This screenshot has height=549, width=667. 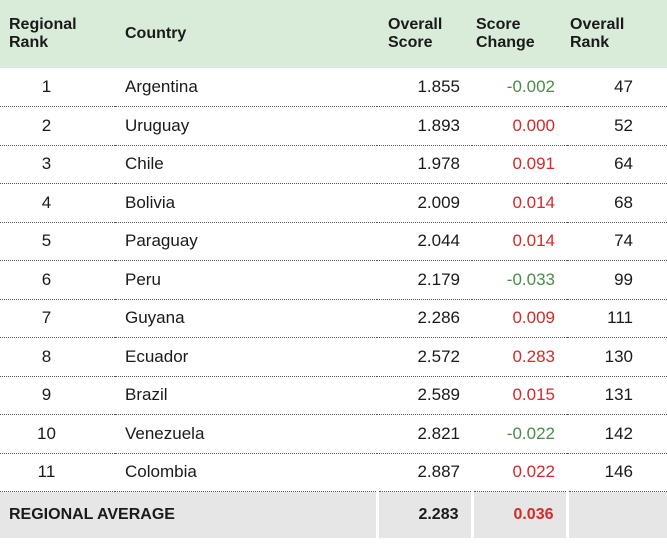 What do you see at coordinates (425, 514) in the screenshot?
I see `regional-average-score: 2.283` at bounding box center [425, 514].